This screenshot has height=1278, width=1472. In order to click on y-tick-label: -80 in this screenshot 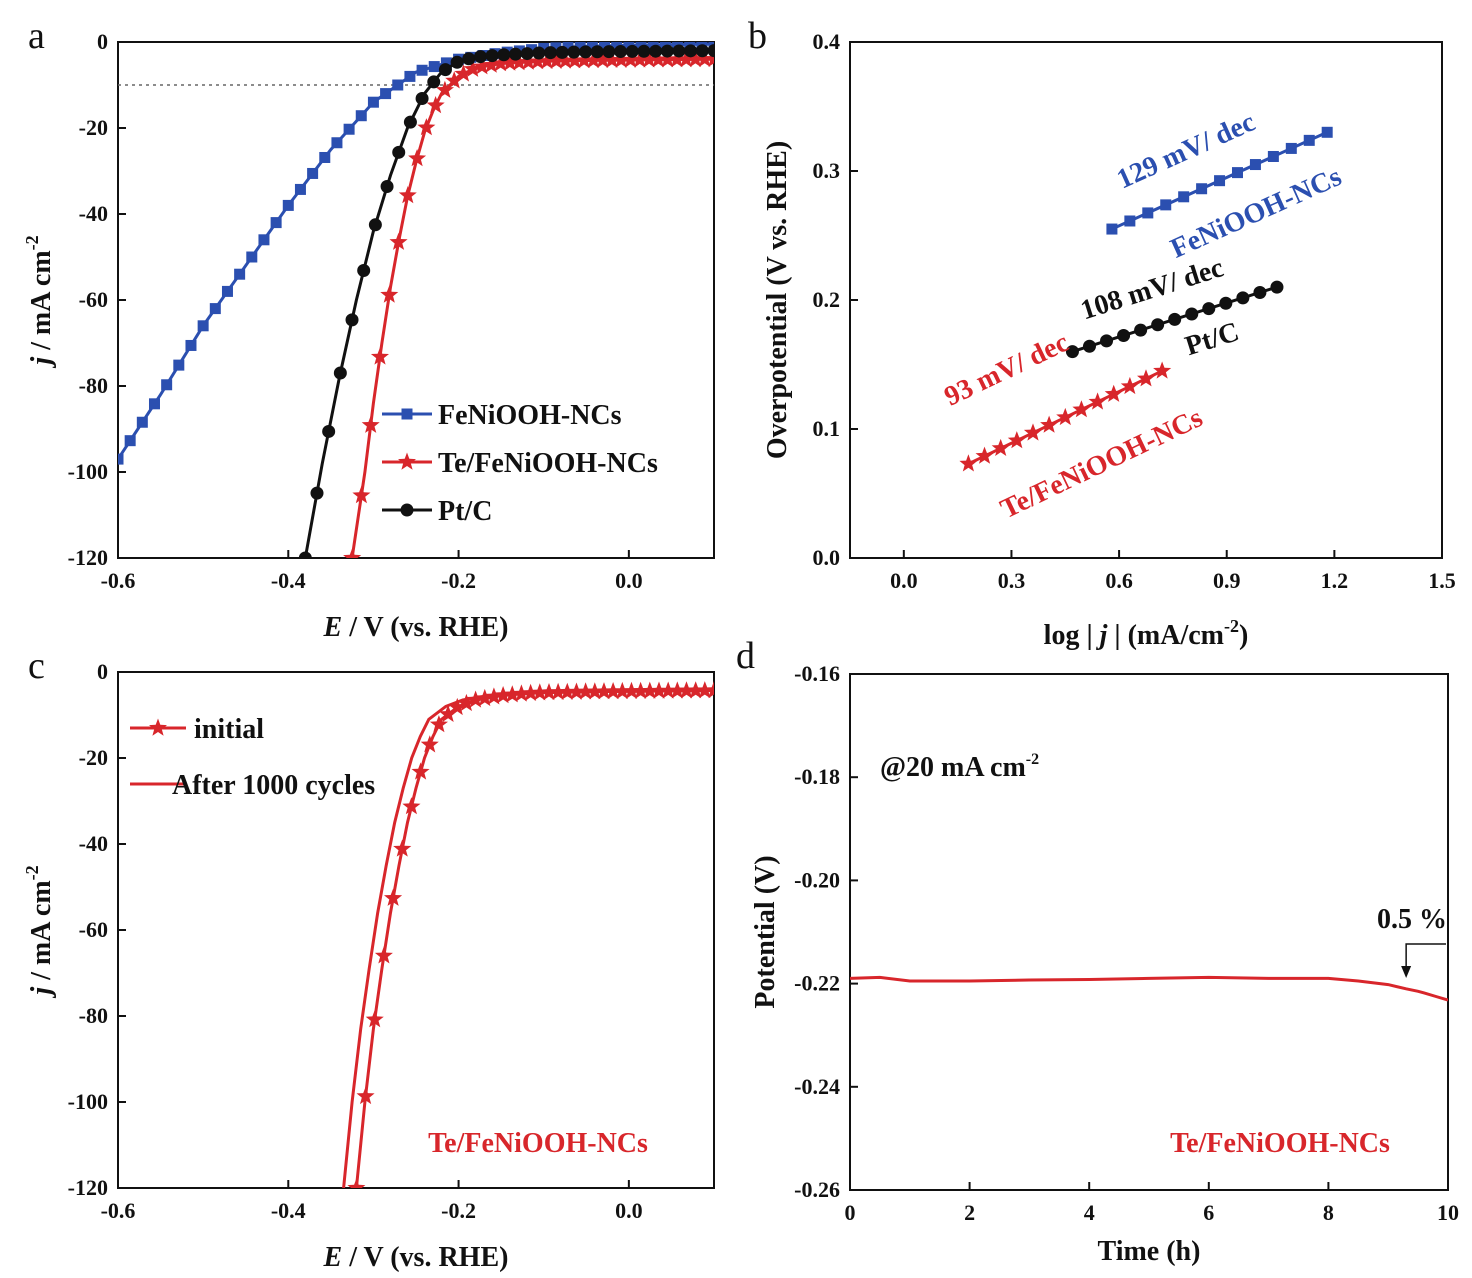, I will do `click(93, 385)`.